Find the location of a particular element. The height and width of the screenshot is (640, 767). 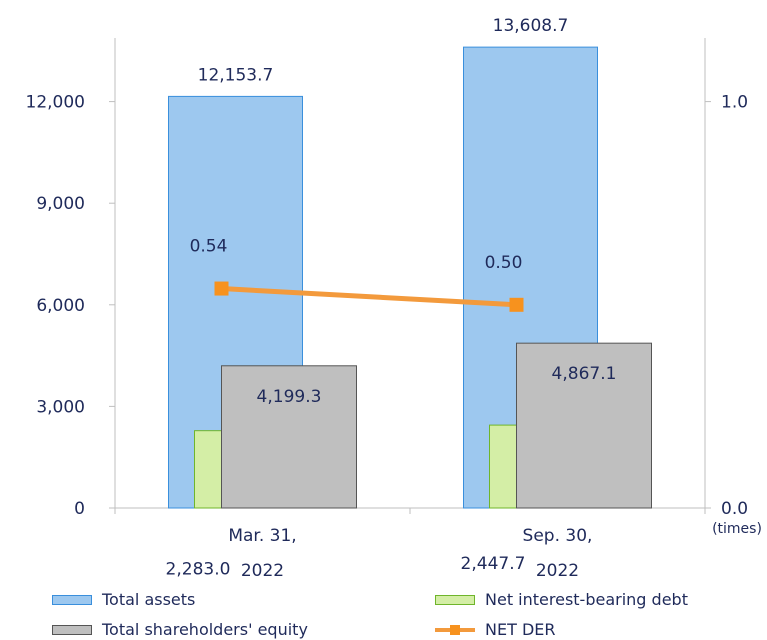

left-tick-label: 6,000 is located at coordinates (60, 306).